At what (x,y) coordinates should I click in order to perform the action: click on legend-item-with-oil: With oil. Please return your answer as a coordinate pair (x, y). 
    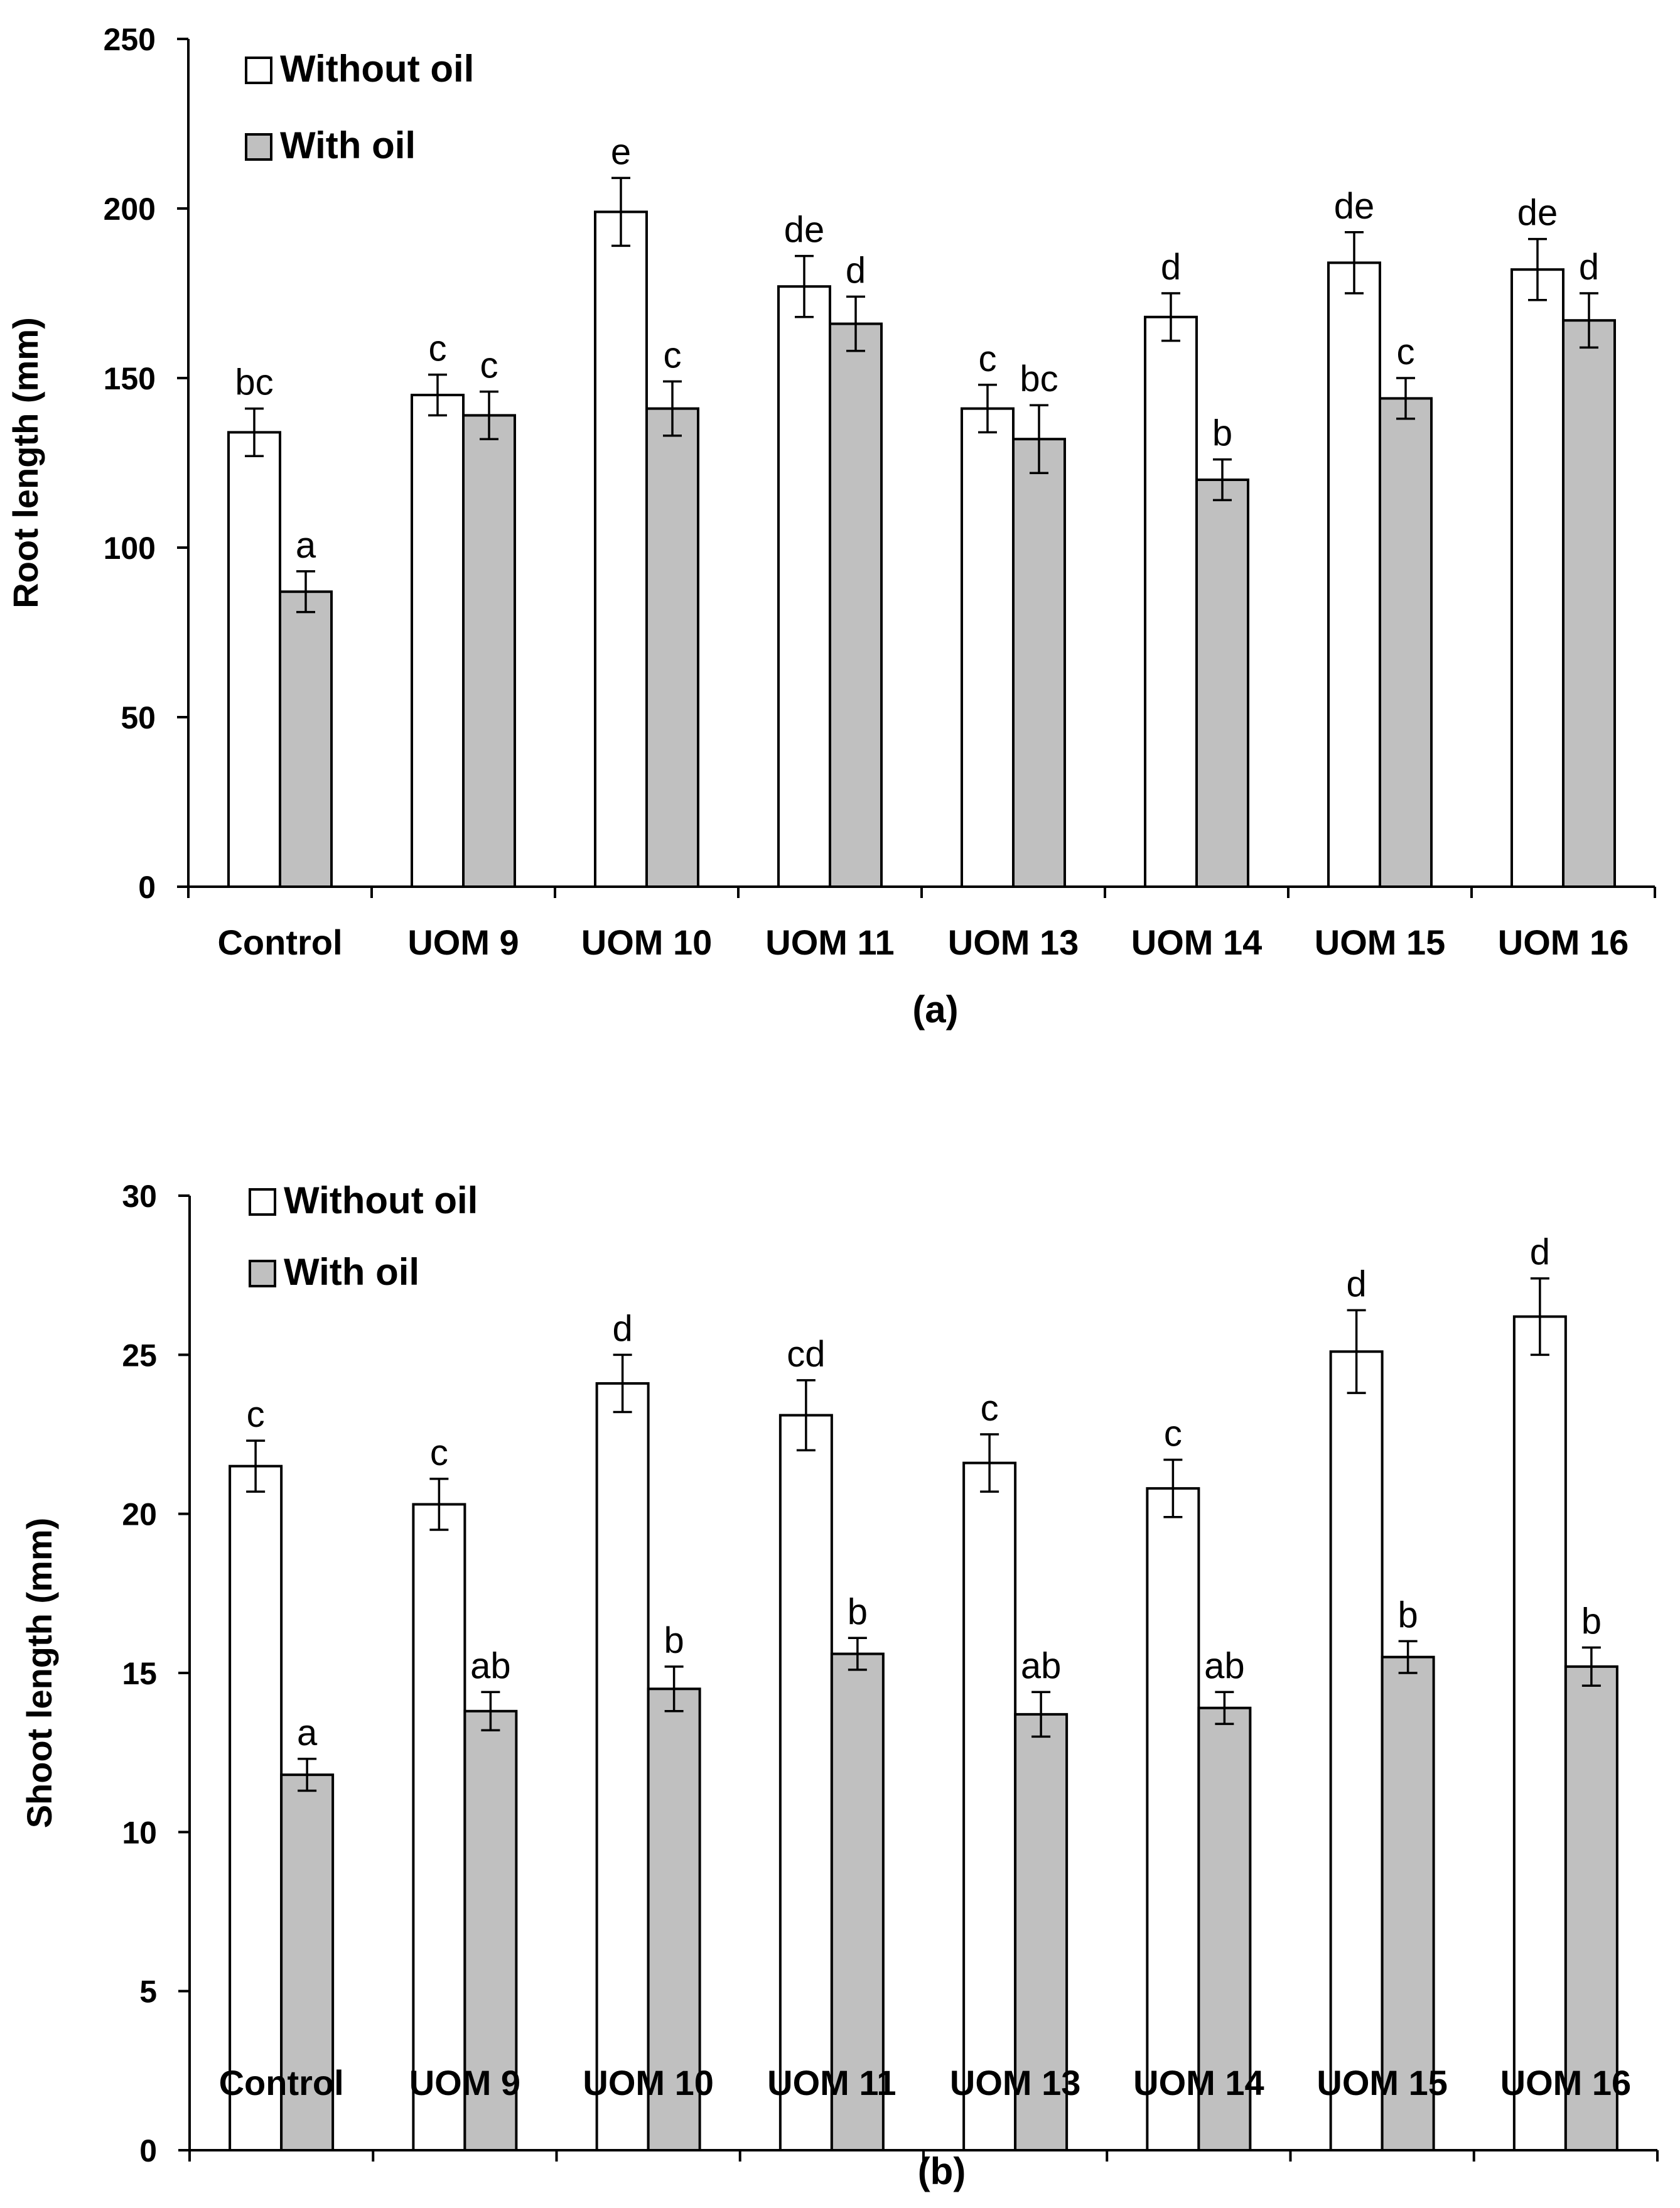
    Looking at the image, I should click on (330, 145).